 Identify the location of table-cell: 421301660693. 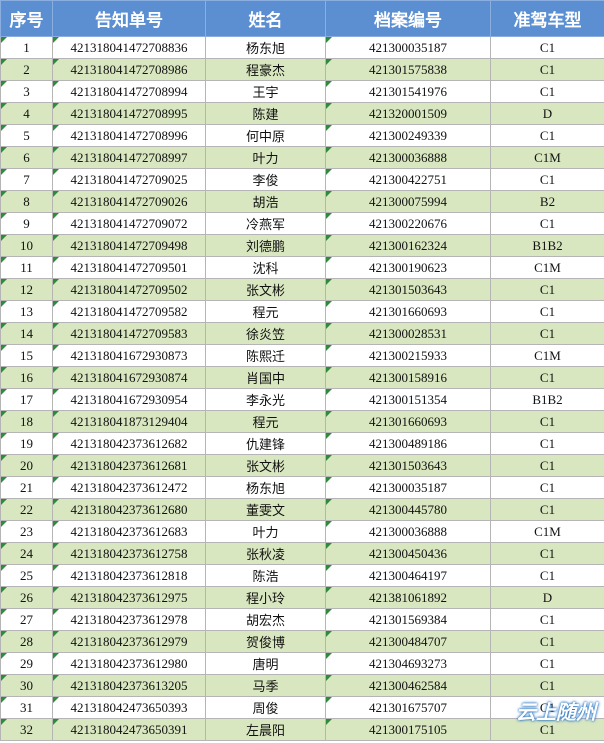
(408, 311).